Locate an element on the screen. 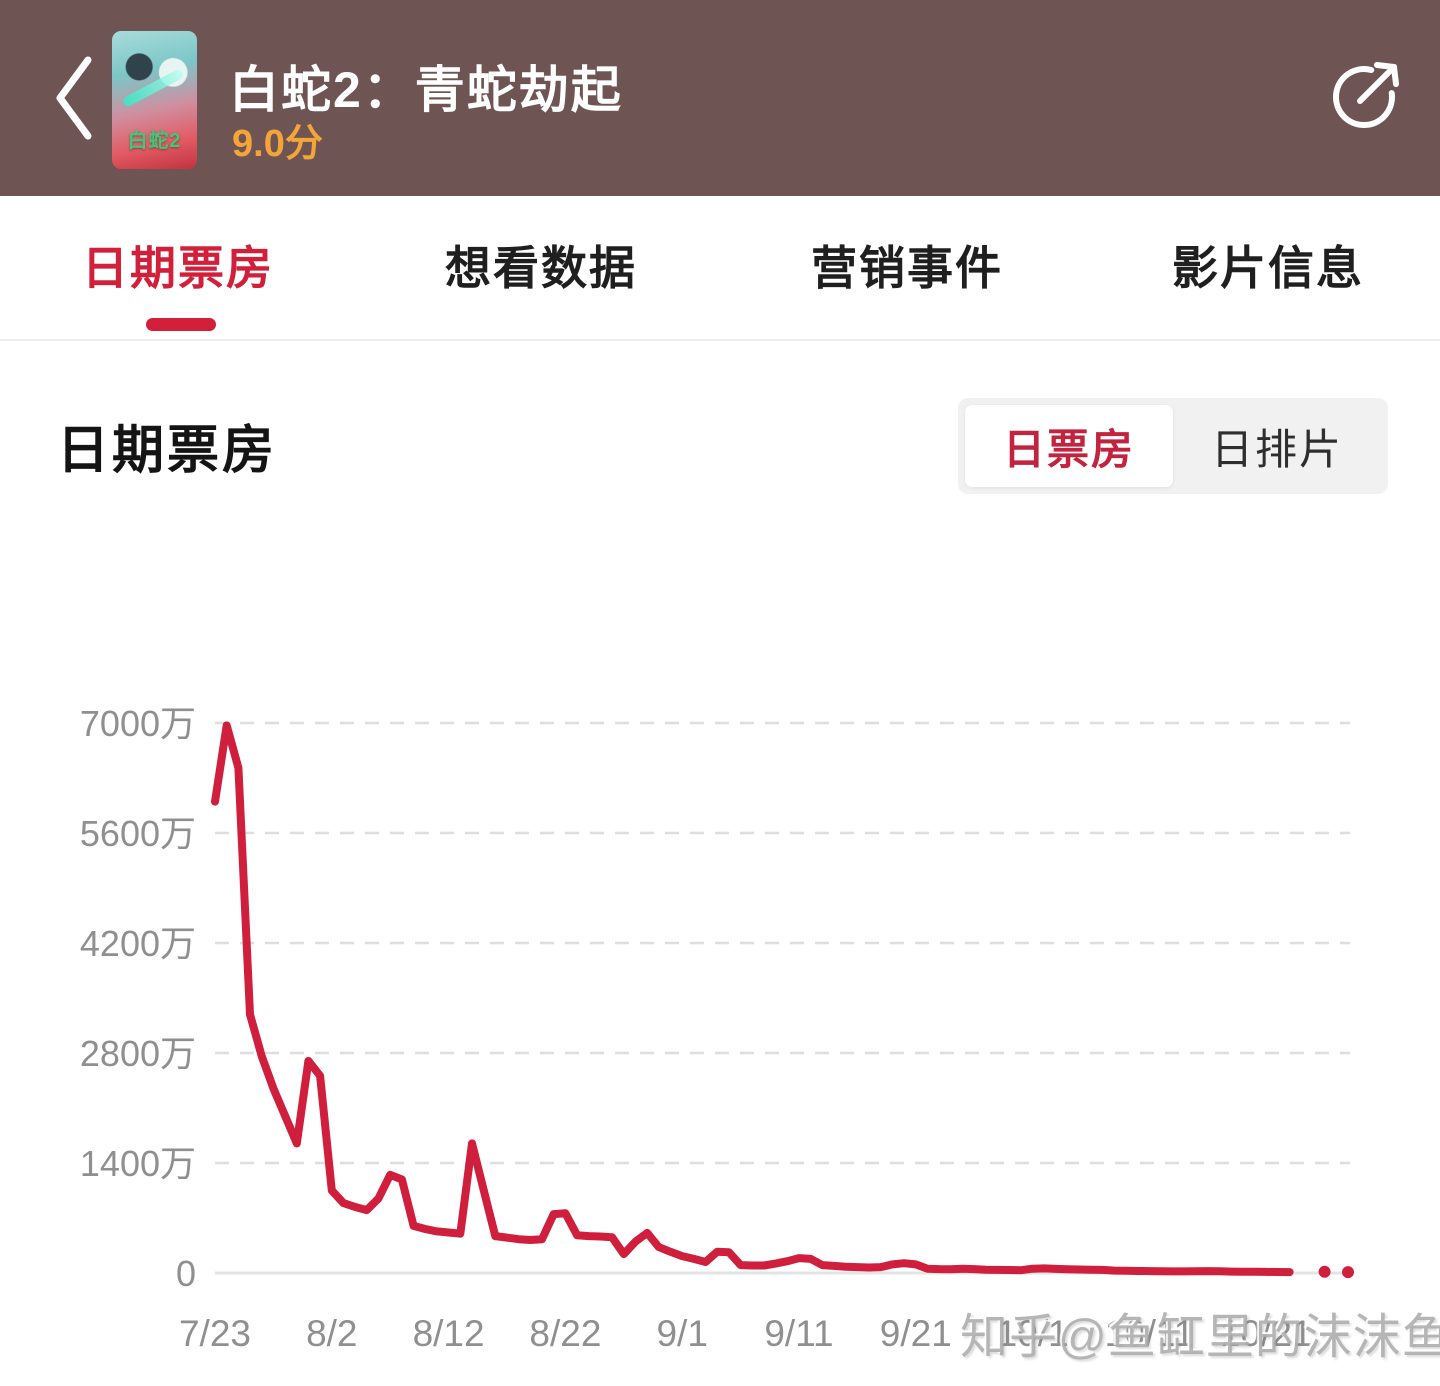  svg-text: 4200万 is located at coordinates (138, 943).